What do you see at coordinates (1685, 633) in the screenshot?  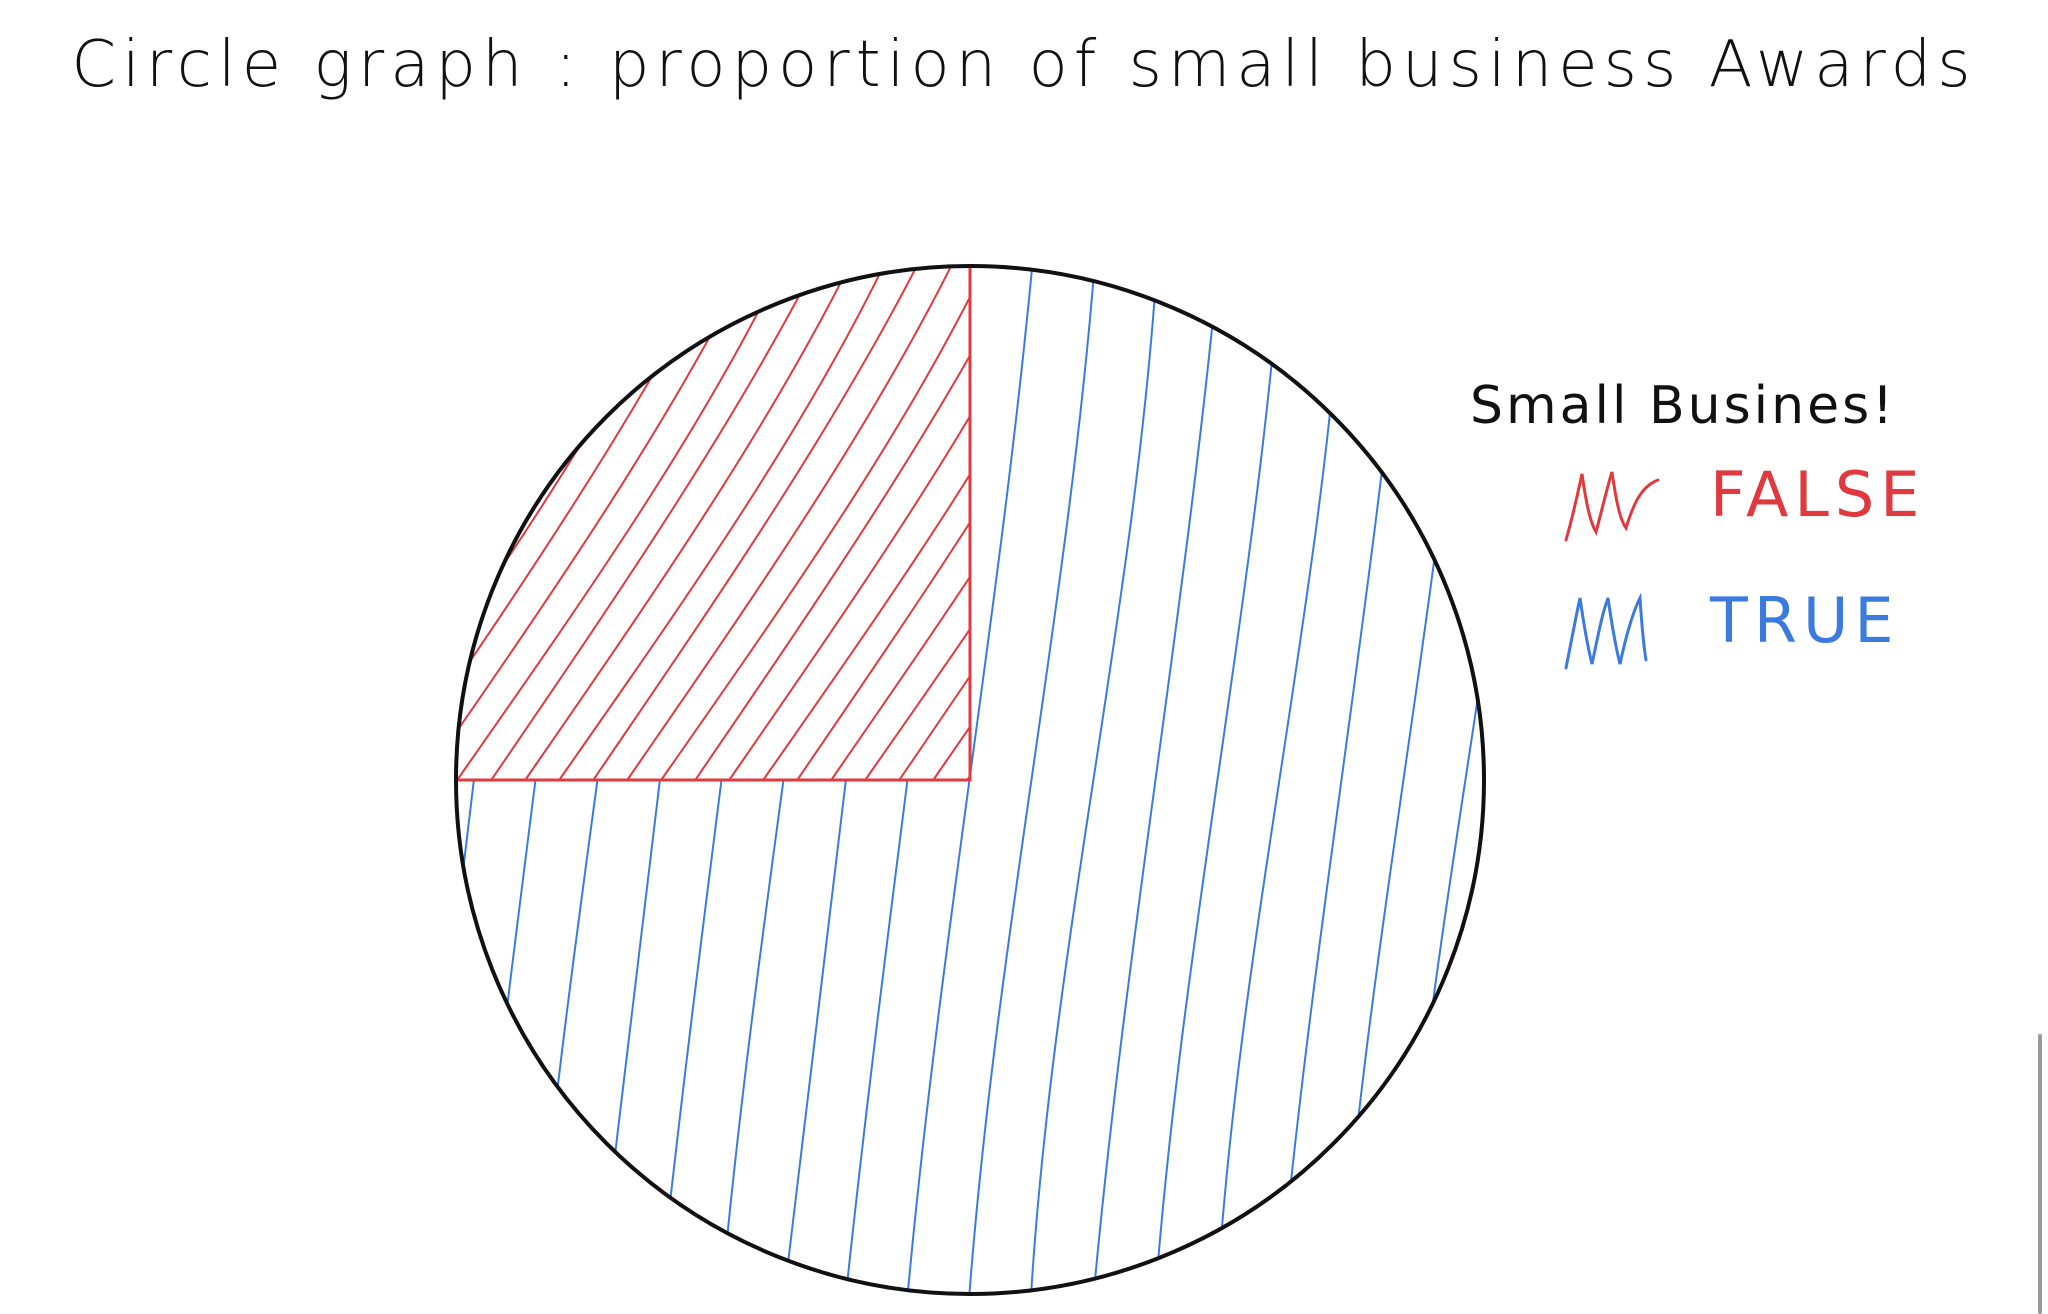 I see `legend-item-true: TRUE` at bounding box center [1685, 633].